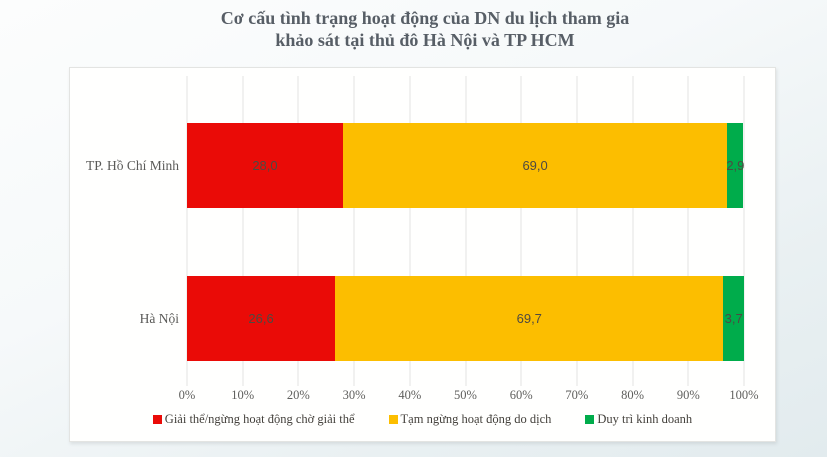 The height and width of the screenshot is (457, 827). What do you see at coordinates (243, 395) in the screenshot?
I see `x-tick-label: 10%` at bounding box center [243, 395].